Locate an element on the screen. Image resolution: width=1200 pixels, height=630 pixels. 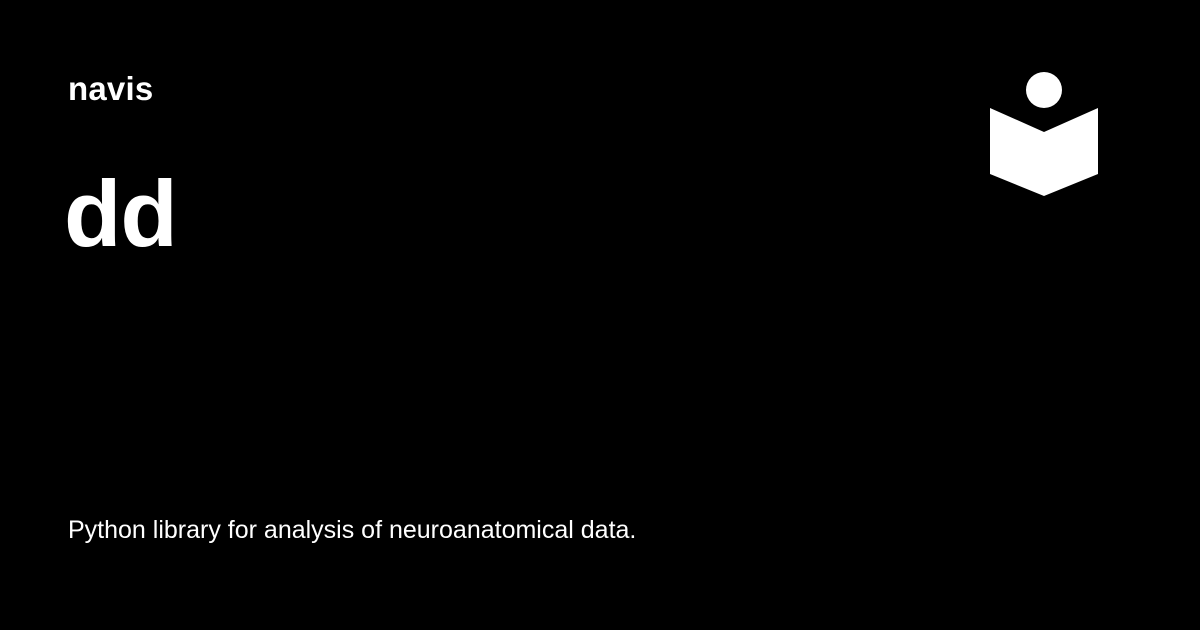
site-name: navis is located at coordinates (111, 88).